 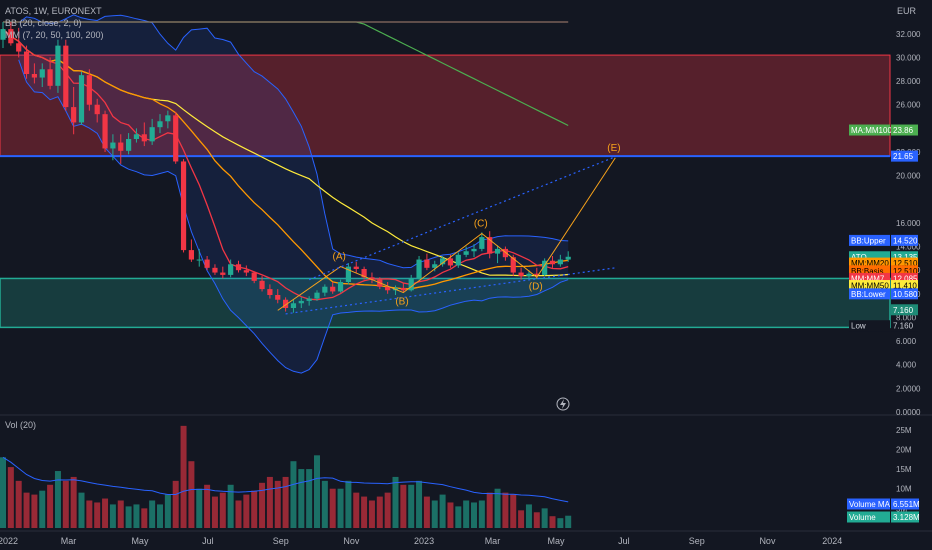 I want to click on price-tag: 7.160, so click(x=904, y=310).